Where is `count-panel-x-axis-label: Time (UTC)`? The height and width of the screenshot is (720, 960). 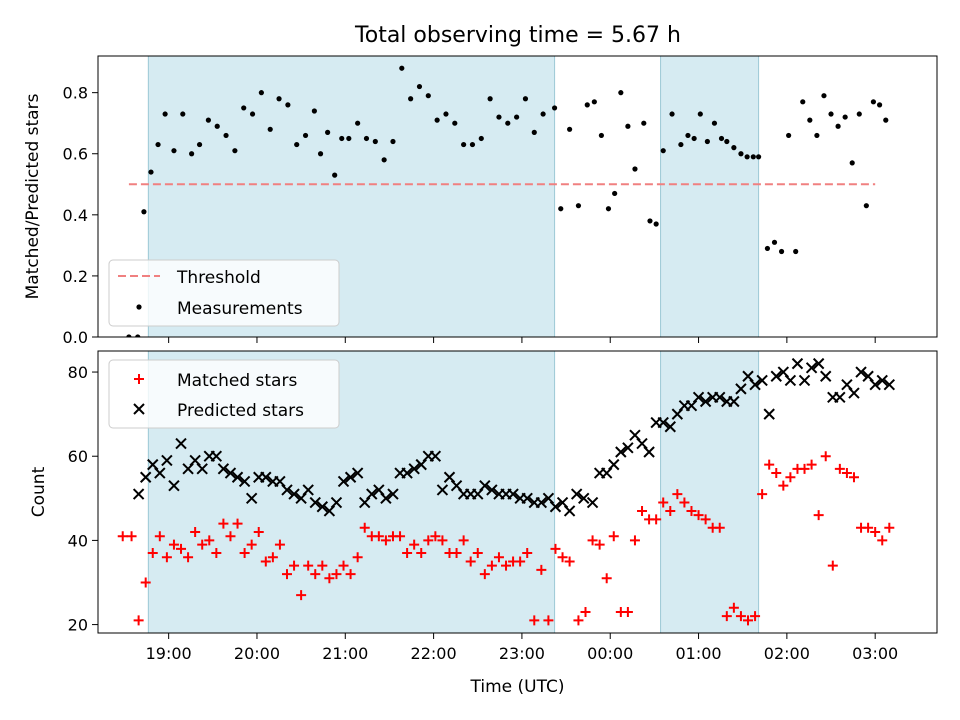
count-panel-x-axis-label: Time (UTC) is located at coordinates (517, 687).